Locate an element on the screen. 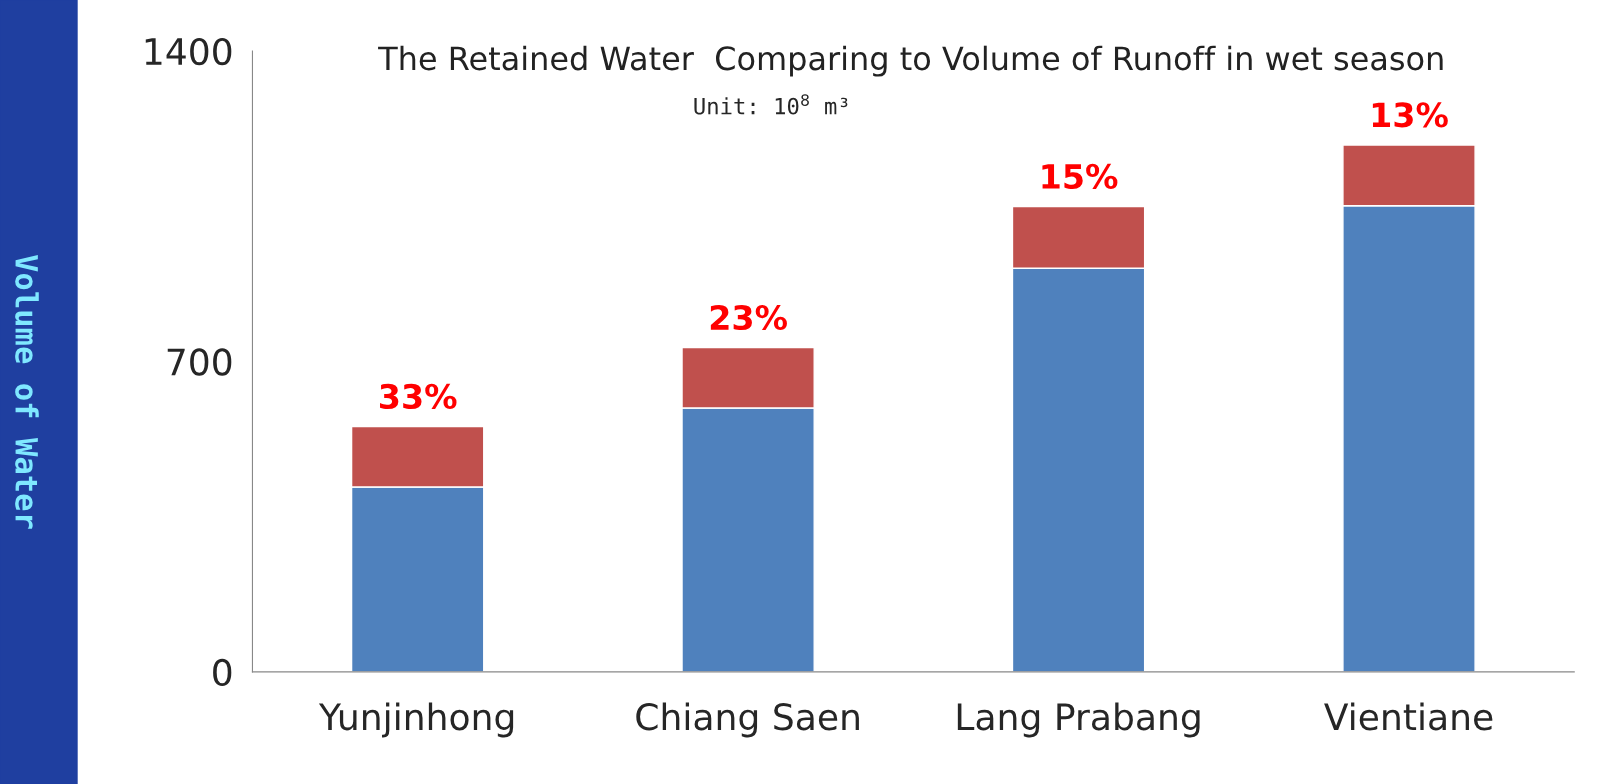 This screenshot has width=1608, height=784. x-tick-label: Vientiane is located at coordinates (1408, 716).